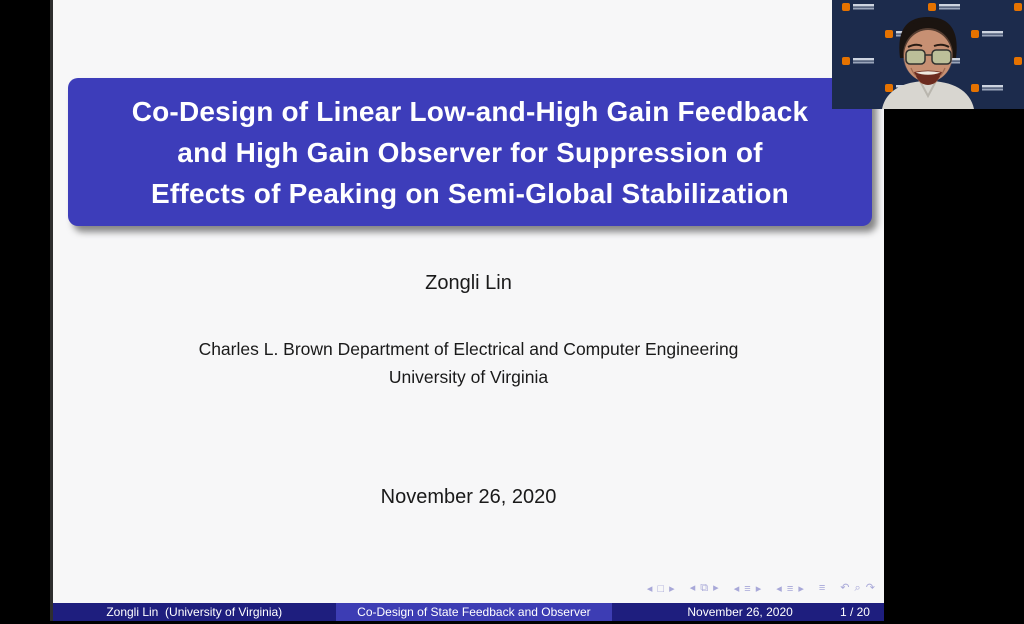  What do you see at coordinates (704, 588) in the screenshot?
I see `nav-frameset-icons: ◂ ⧉ ▸` at bounding box center [704, 588].